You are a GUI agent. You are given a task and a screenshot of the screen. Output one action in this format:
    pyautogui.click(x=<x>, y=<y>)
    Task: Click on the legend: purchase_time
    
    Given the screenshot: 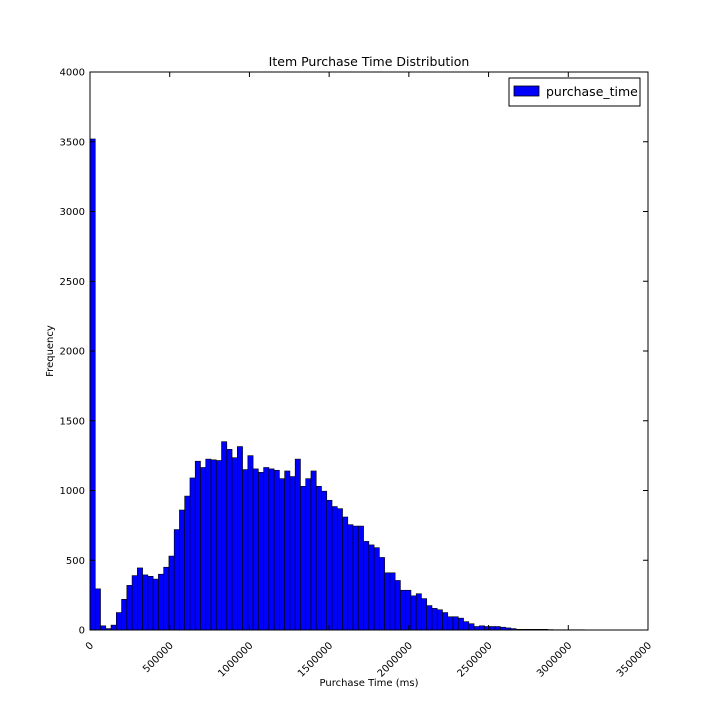 What is the action you would take?
    pyautogui.click(x=574, y=92)
    